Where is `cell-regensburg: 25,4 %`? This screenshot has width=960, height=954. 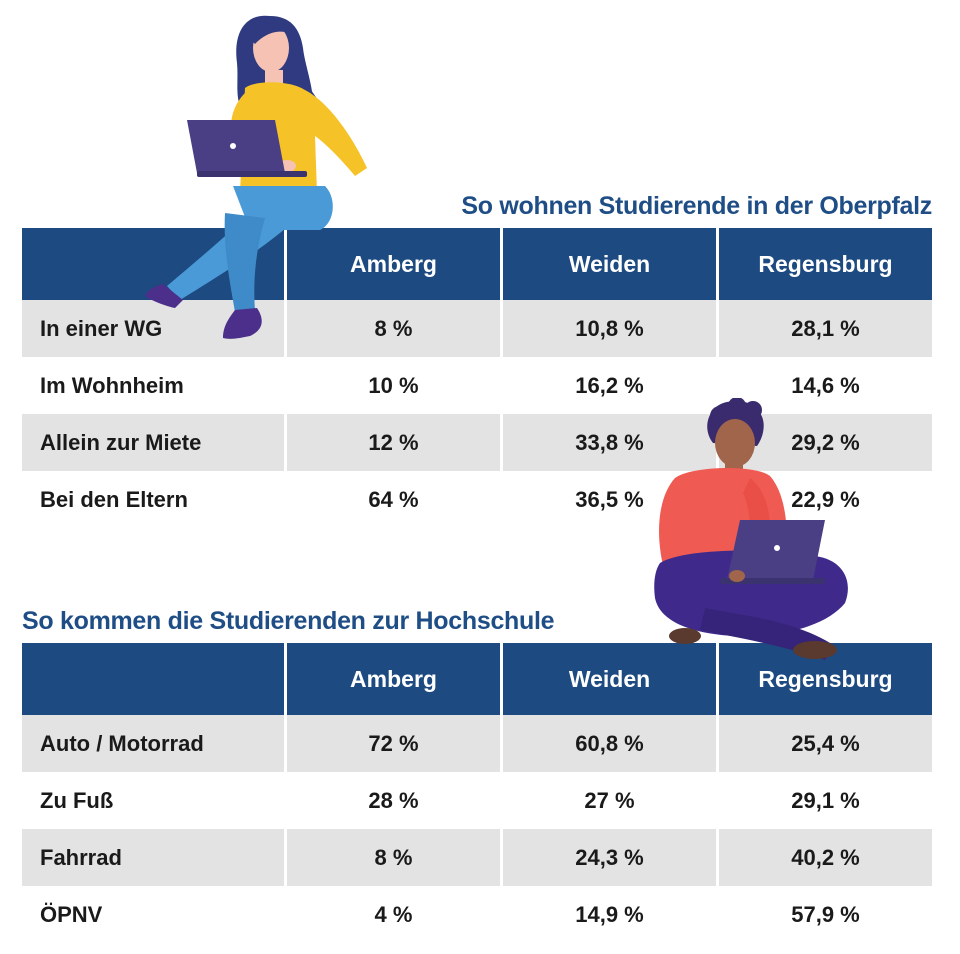
cell-regensburg: 25,4 % is located at coordinates (824, 743).